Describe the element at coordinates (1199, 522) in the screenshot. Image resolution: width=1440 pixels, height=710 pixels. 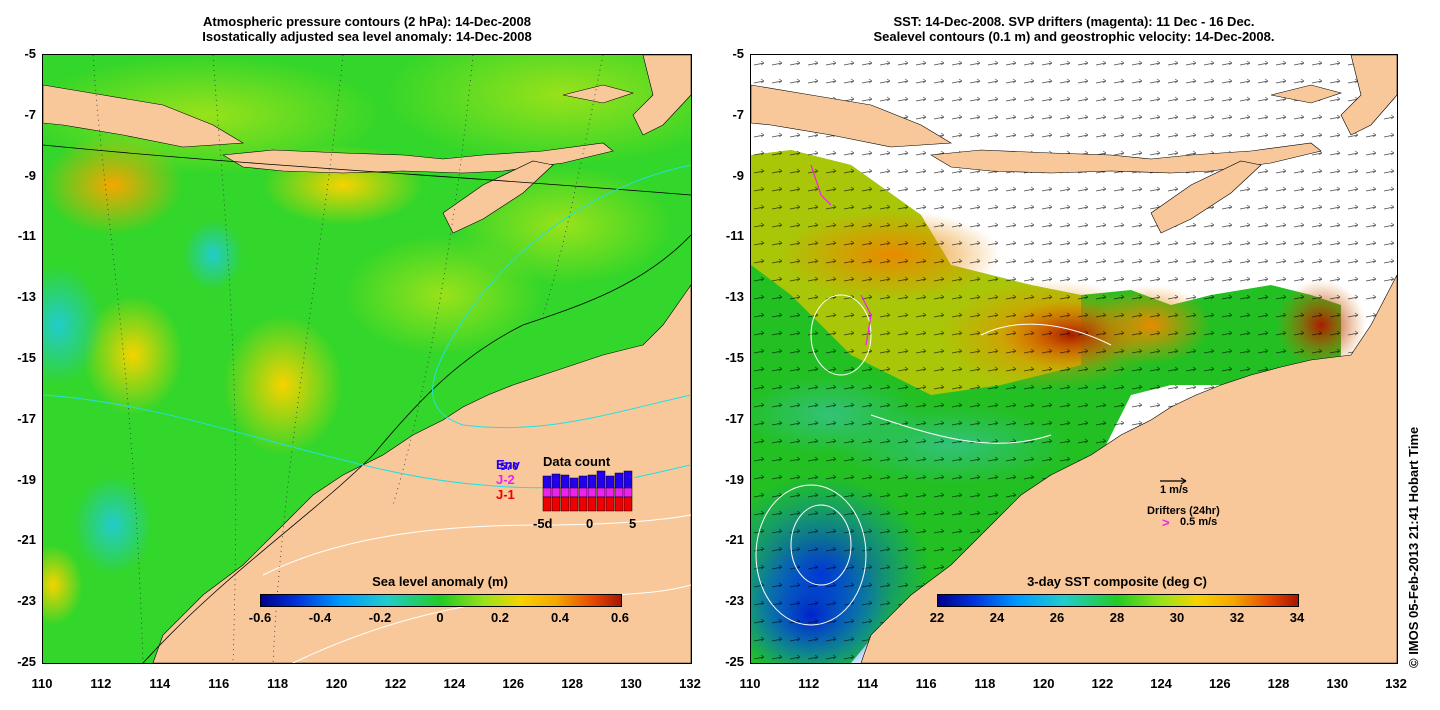
I see `drifters-scale-label: 0.5 m/s` at that location.